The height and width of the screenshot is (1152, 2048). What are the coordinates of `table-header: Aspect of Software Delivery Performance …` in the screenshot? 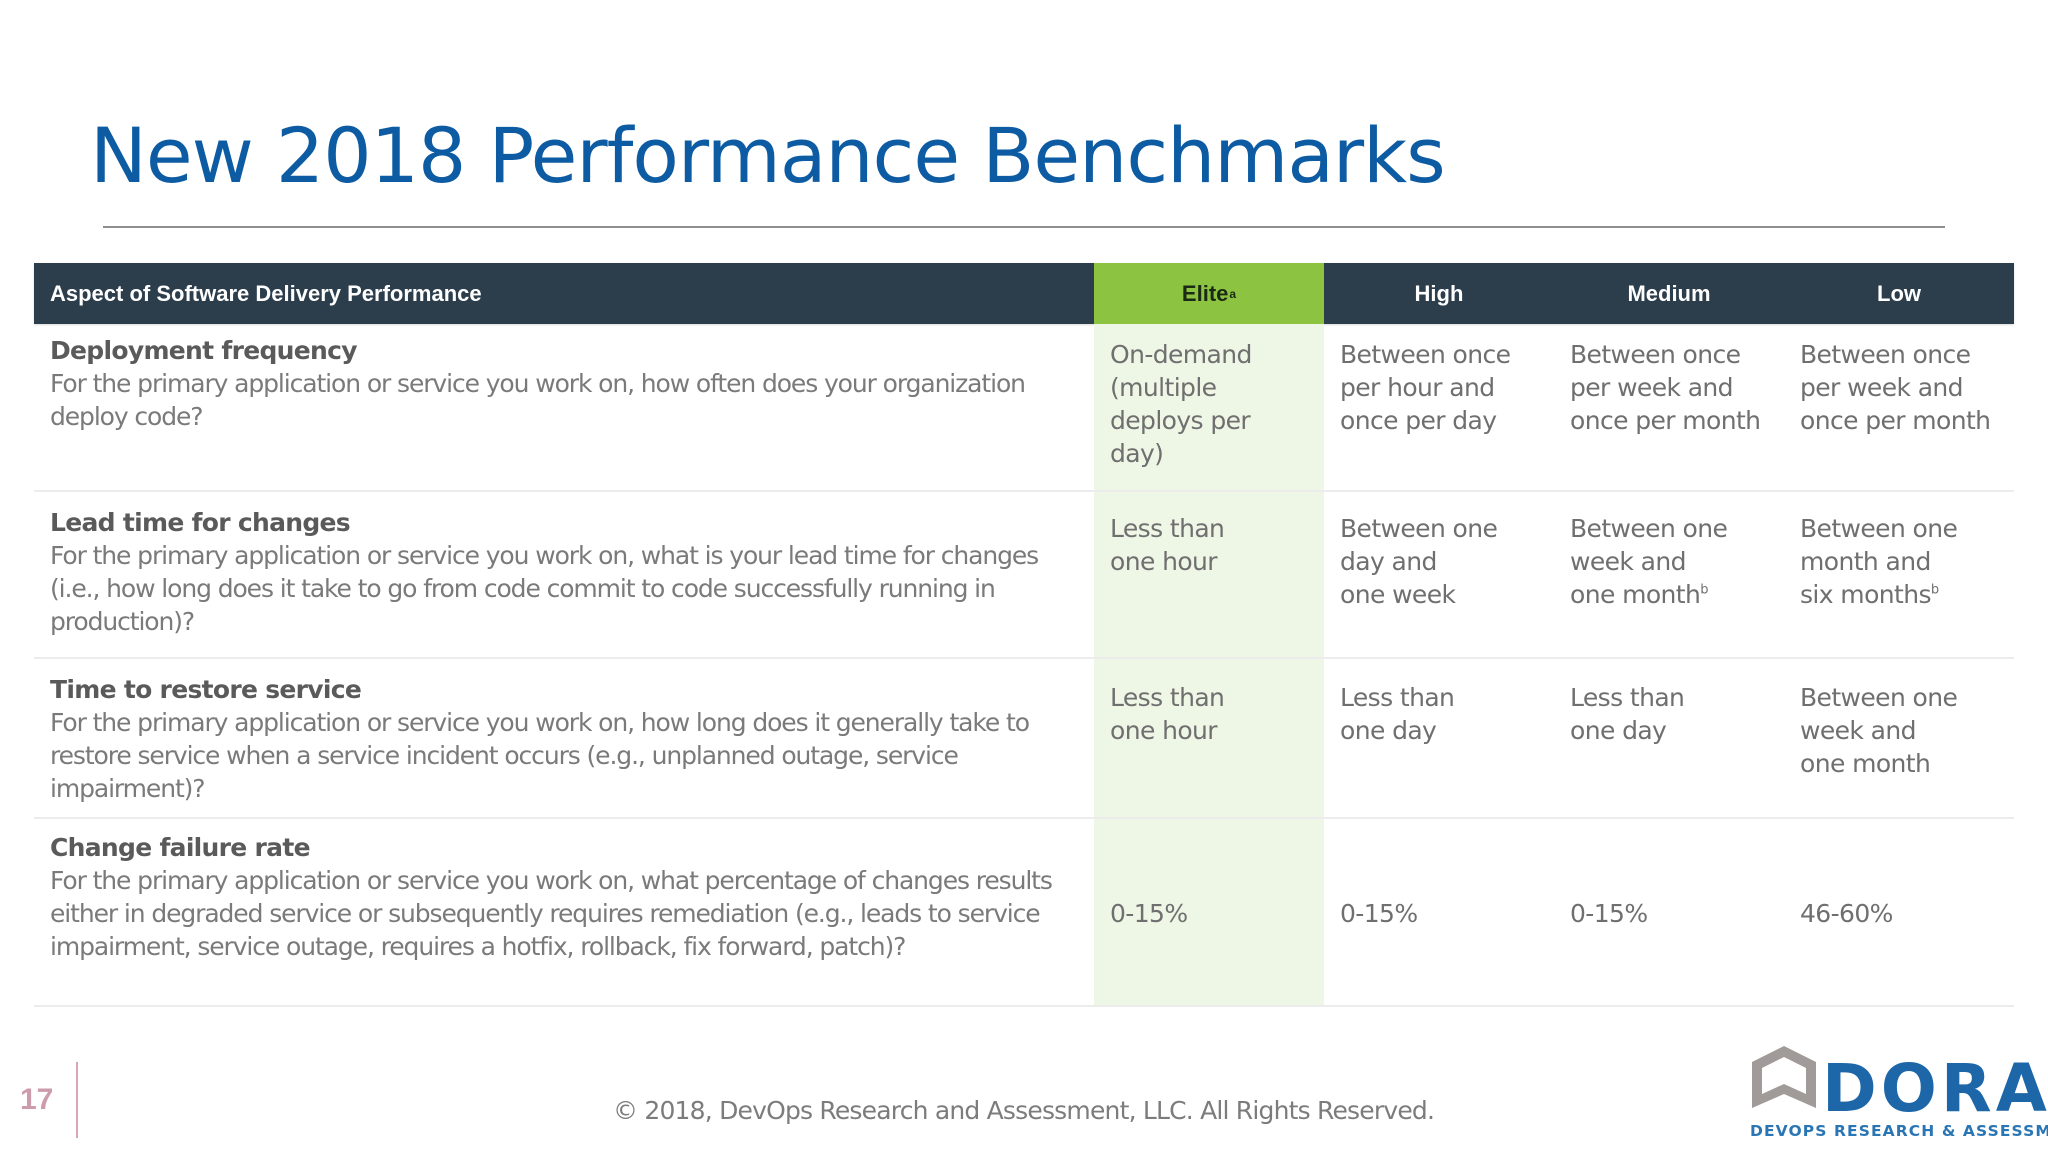 It's located at (1024, 293).